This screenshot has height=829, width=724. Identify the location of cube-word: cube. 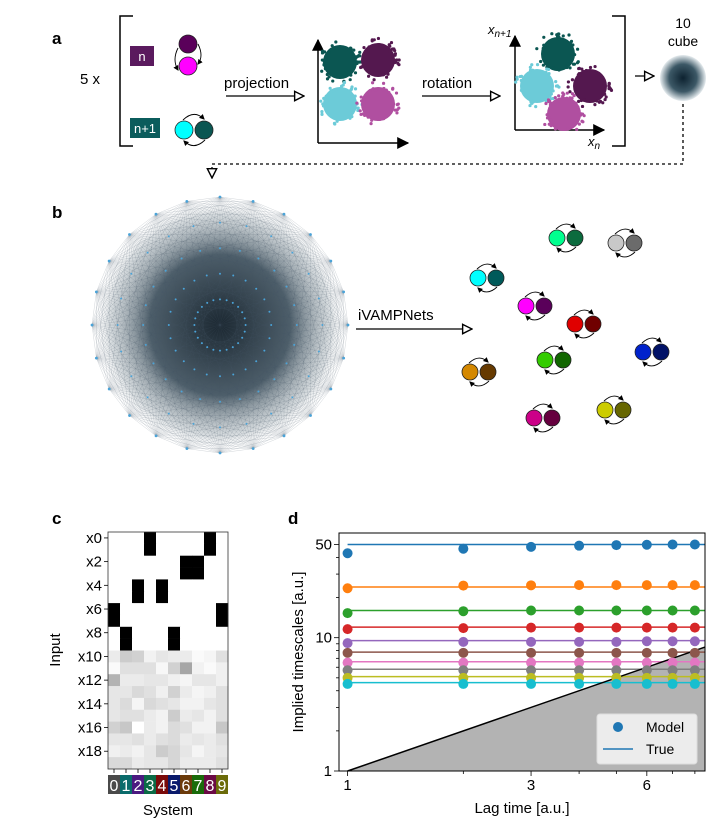
(683, 41).